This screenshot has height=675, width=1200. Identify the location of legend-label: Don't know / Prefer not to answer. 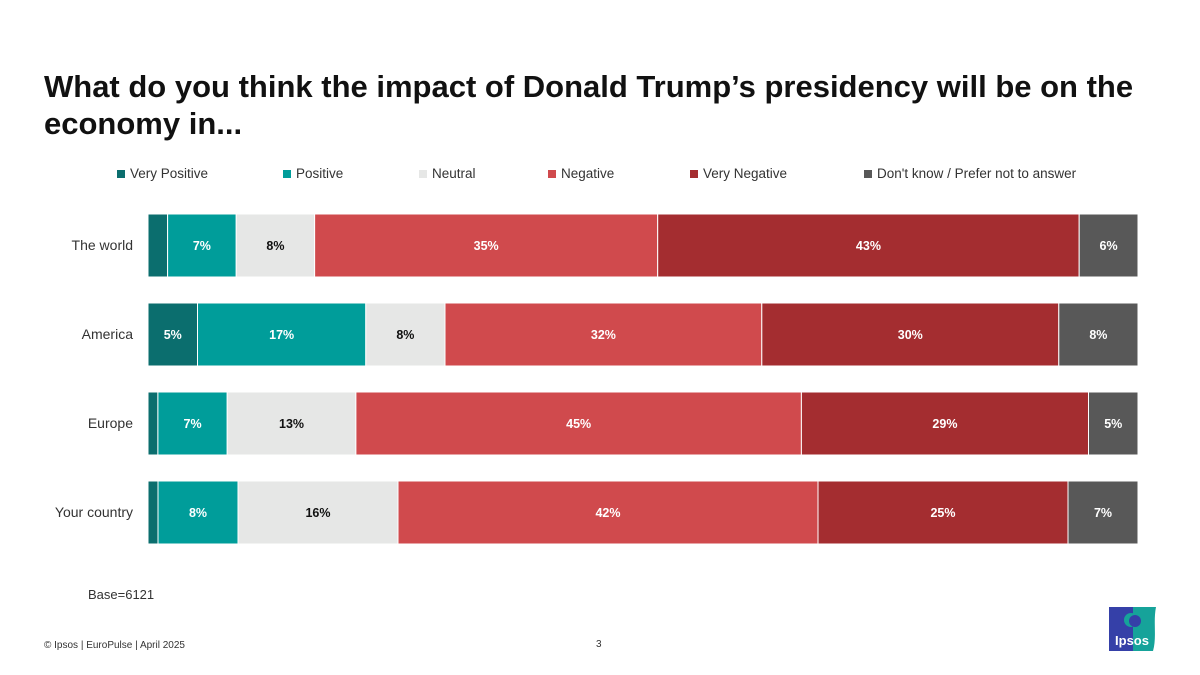
(977, 173).